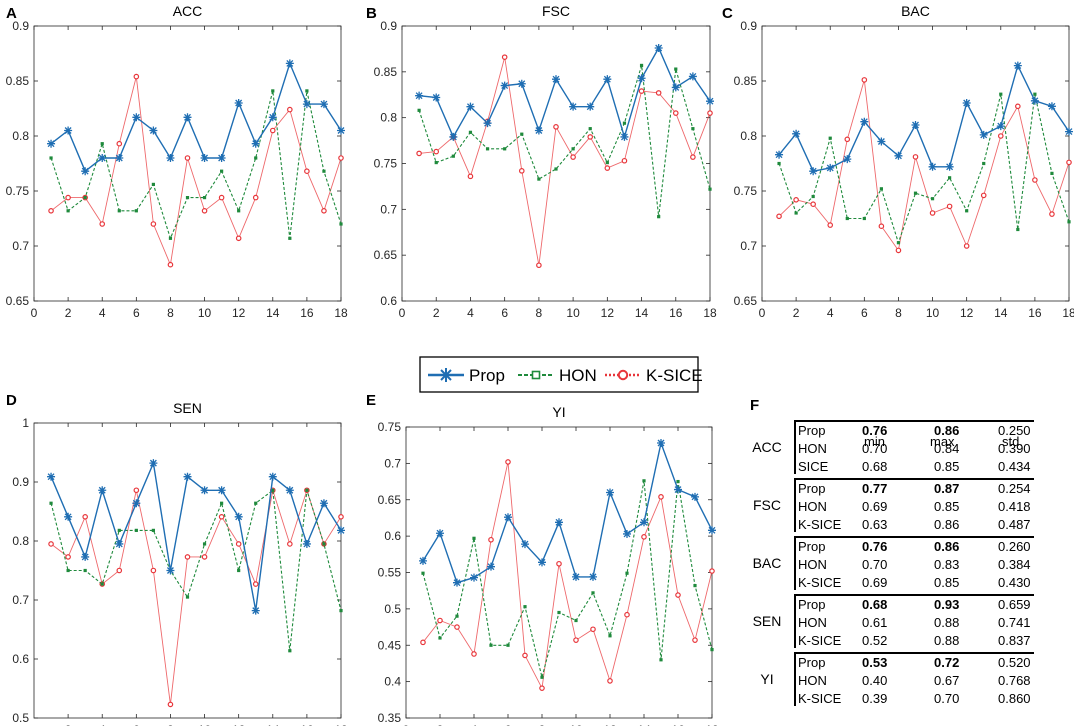 This screenshot has height=726, width=1074. What do you see at coordinates (386, 72) in the screenshot?
I see `y-tick-label: 0.85` at bounding box center [386, 72].